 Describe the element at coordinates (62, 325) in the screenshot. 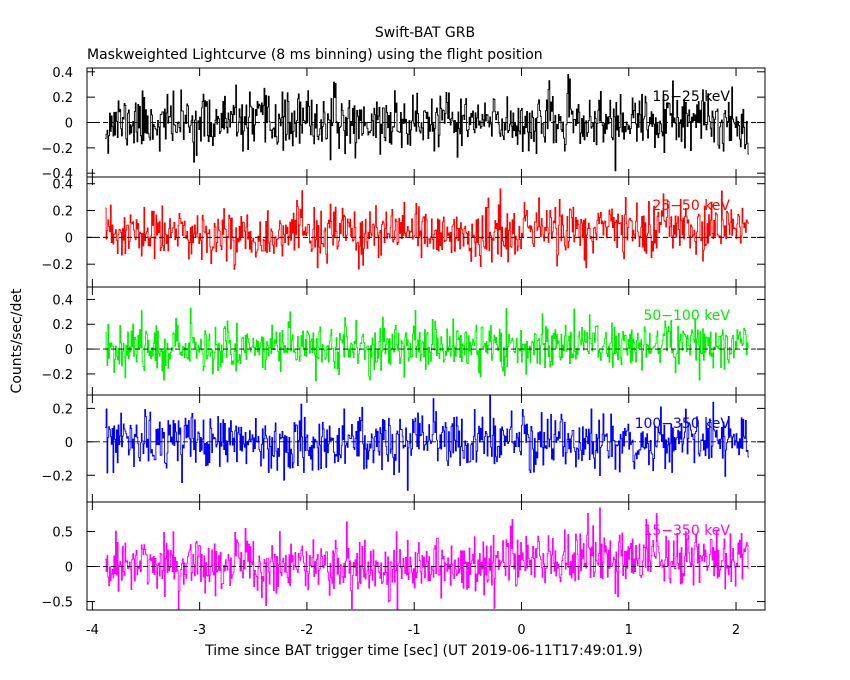

I see `y-tick-label-3: 0.2` at that location.